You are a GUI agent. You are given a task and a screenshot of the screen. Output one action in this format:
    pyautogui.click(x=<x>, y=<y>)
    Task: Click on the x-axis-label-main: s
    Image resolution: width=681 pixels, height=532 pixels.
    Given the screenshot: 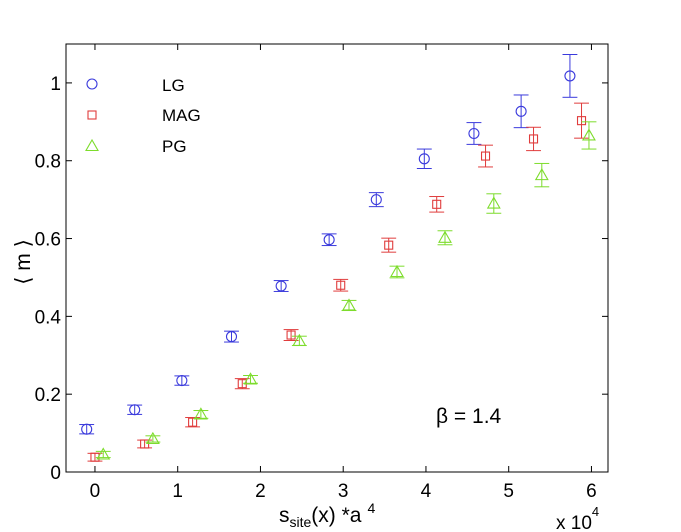 What is the action you would take?
    pyautogui.click(x=284, y=515)
    